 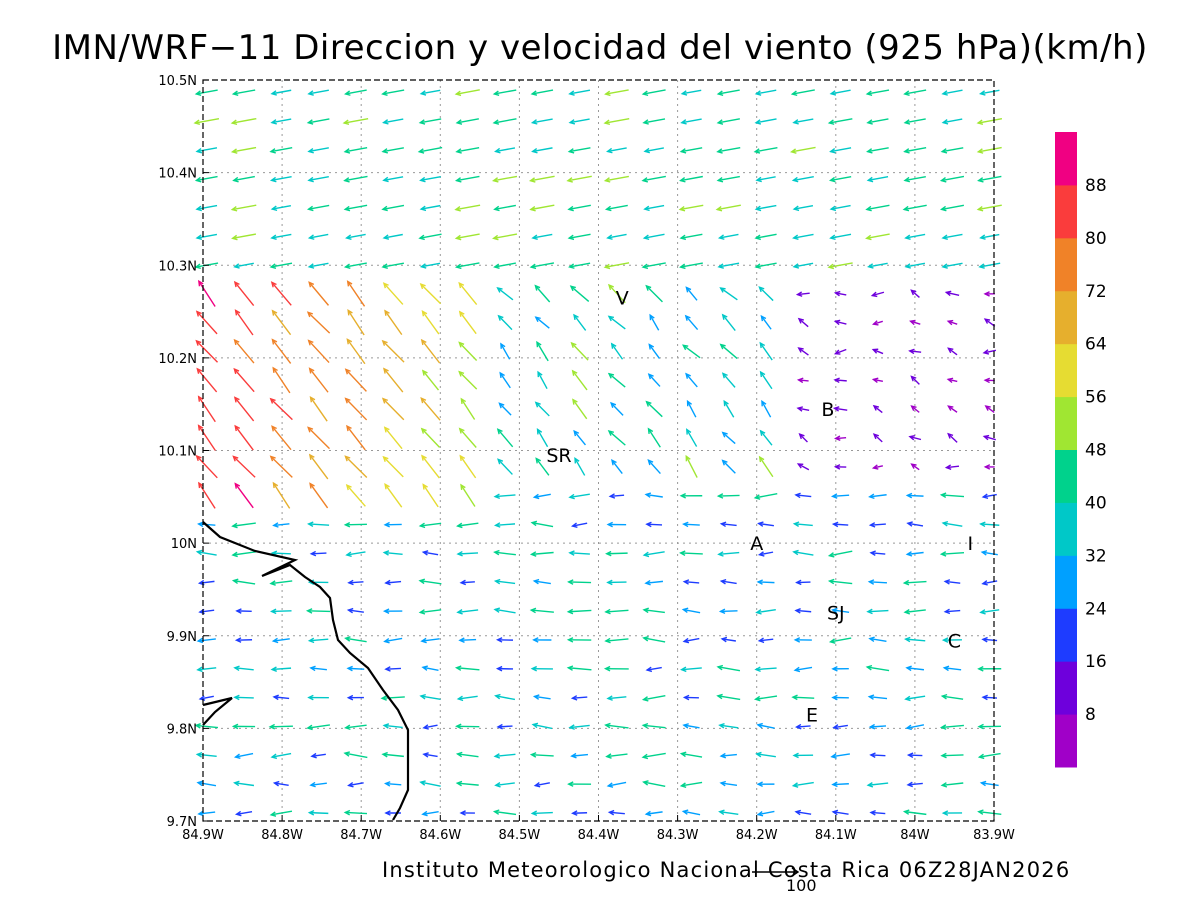 What do you see at coordinates (599, 835) in the screenshot?
I see `x-tick-label: 84.4W` at bounding box center [599, 835].